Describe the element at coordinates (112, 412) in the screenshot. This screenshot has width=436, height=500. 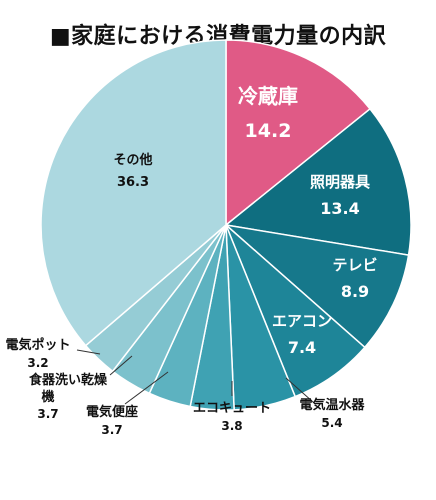
I see `slice-label: 電気便座` at that location.